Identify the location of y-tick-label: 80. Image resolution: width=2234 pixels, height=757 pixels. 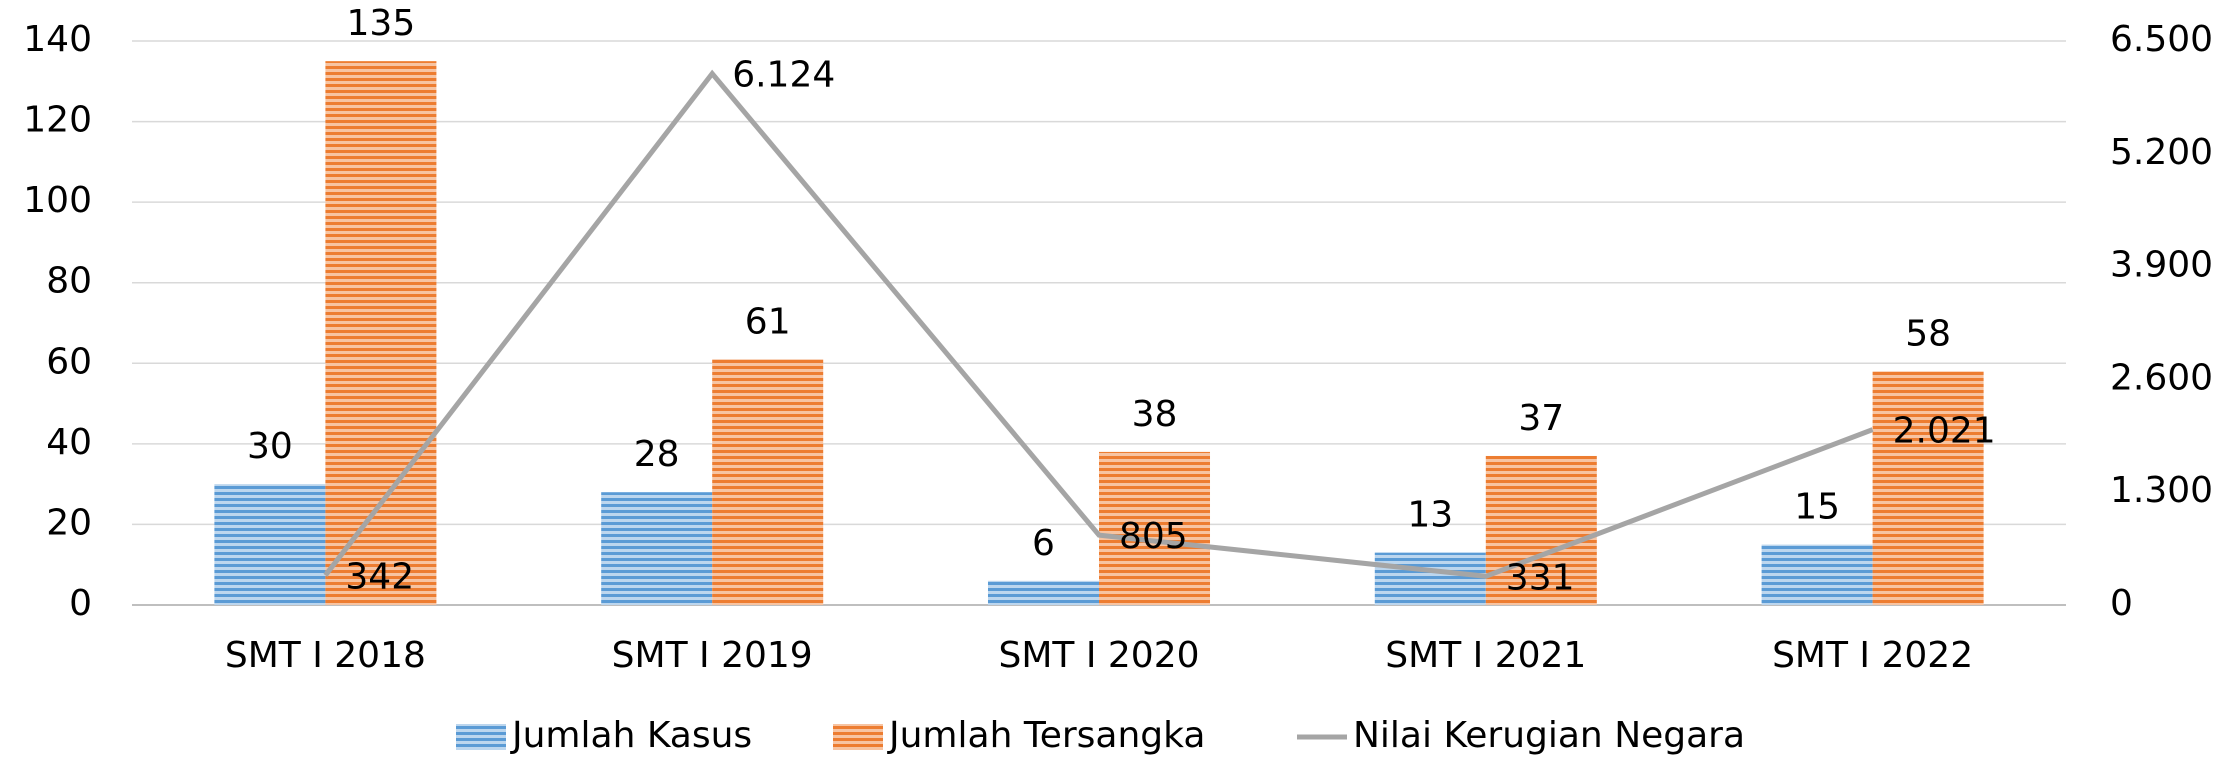
(69, 281).